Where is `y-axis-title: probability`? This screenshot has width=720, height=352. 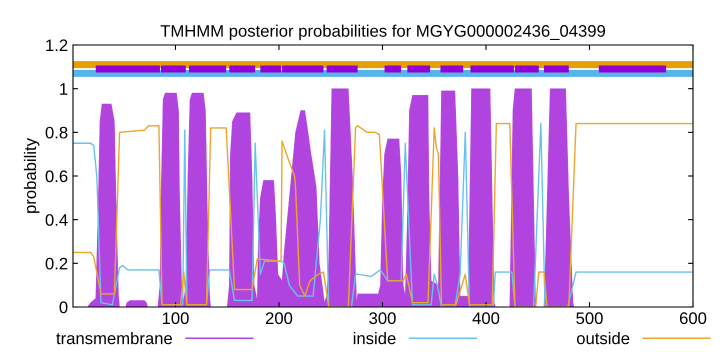 y-axis-title: probability is located at coordinates (32, 175).